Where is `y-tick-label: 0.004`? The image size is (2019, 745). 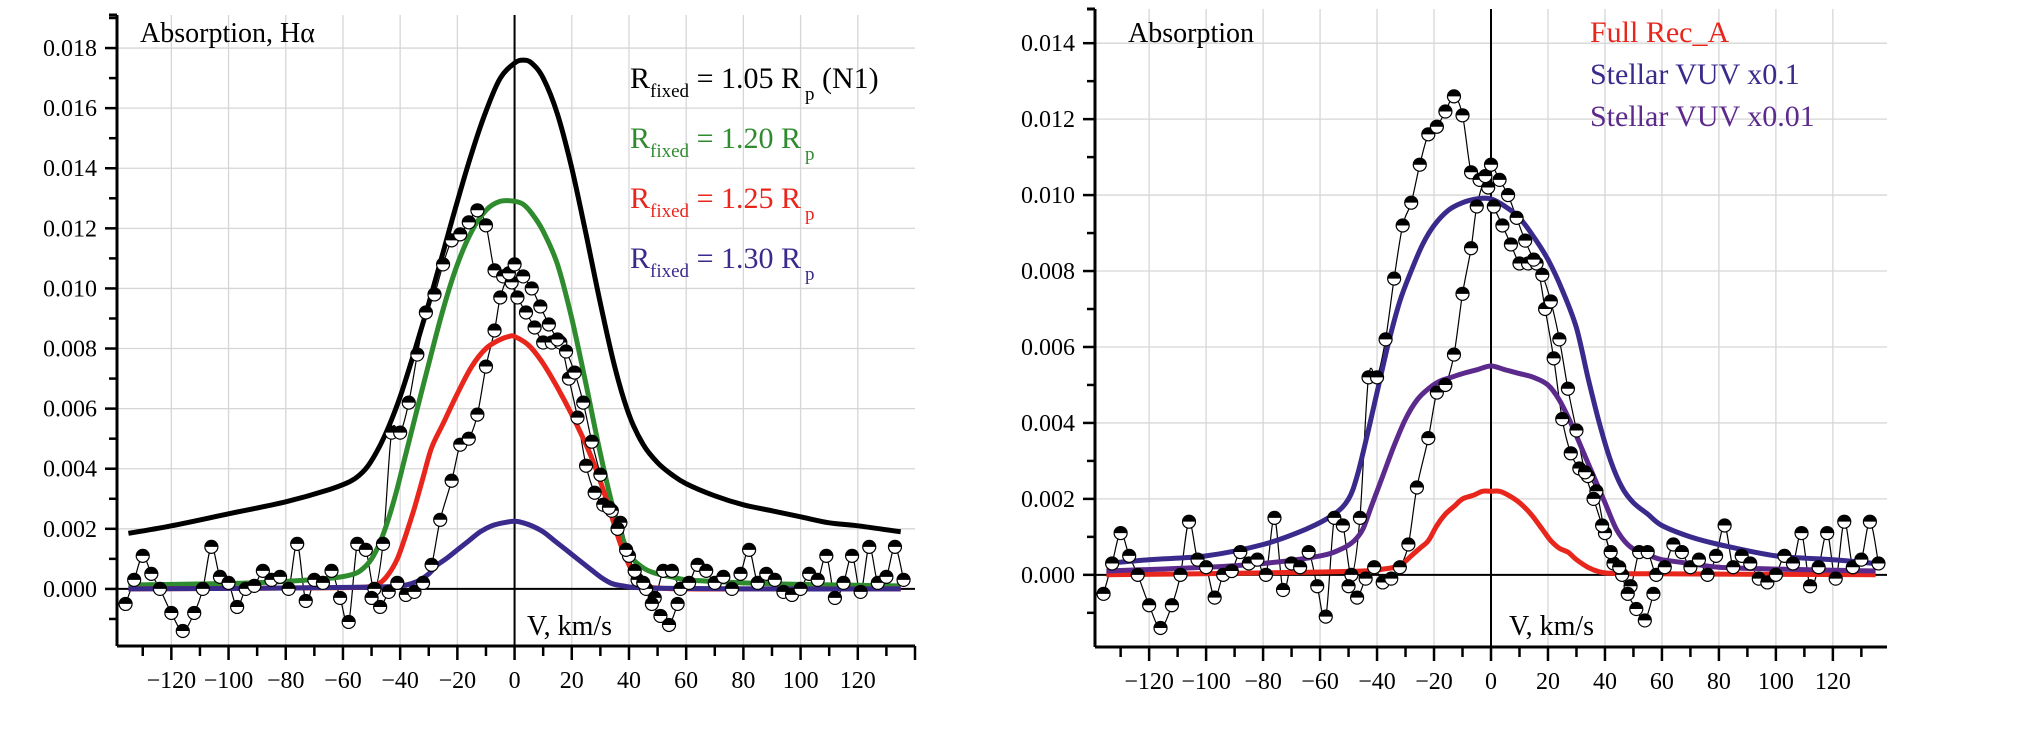
y-tick-label: 0.004 is located at coordinates (1048, 424).